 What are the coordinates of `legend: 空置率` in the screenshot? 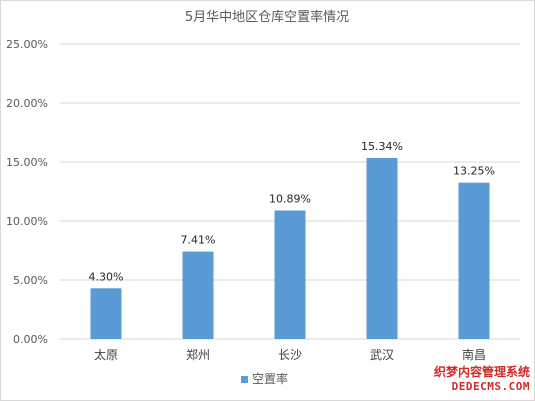 It's located at (264, 378).